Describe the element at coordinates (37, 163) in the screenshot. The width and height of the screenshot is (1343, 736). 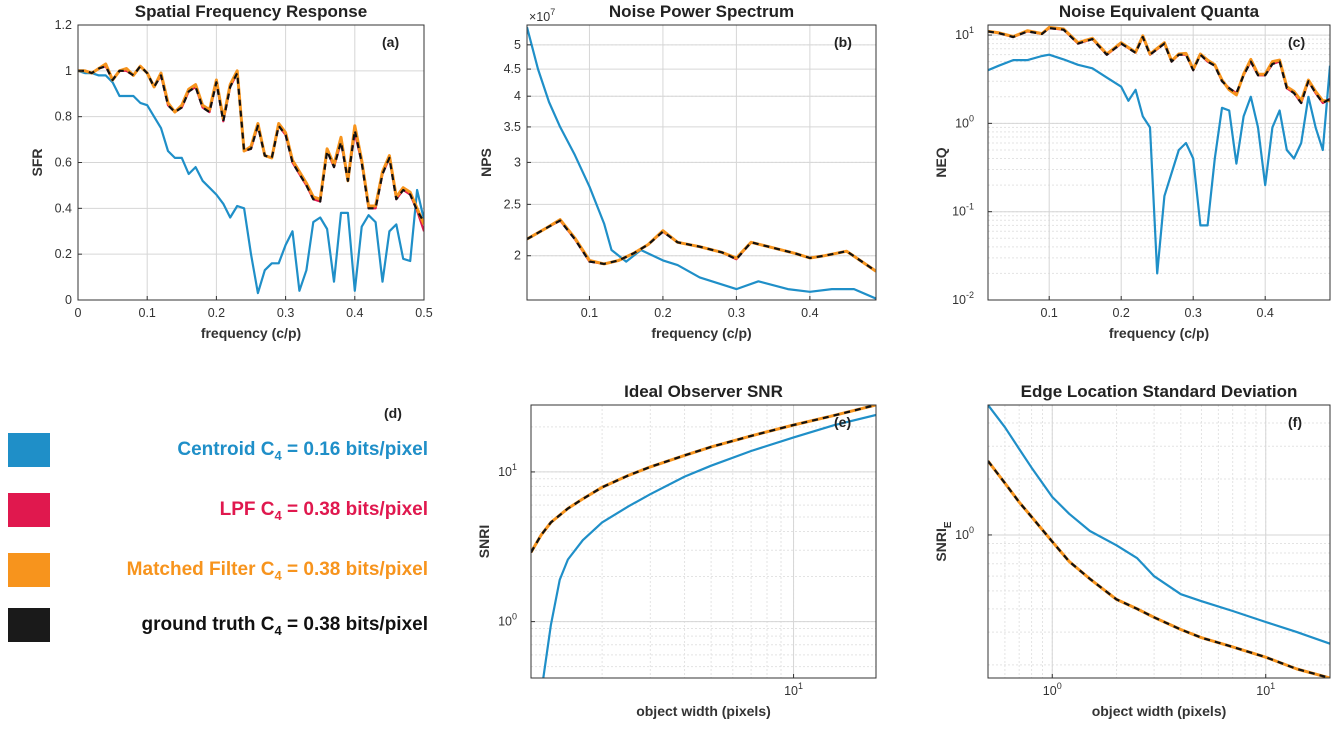
I see `y-axis-label: SFR` at that location.